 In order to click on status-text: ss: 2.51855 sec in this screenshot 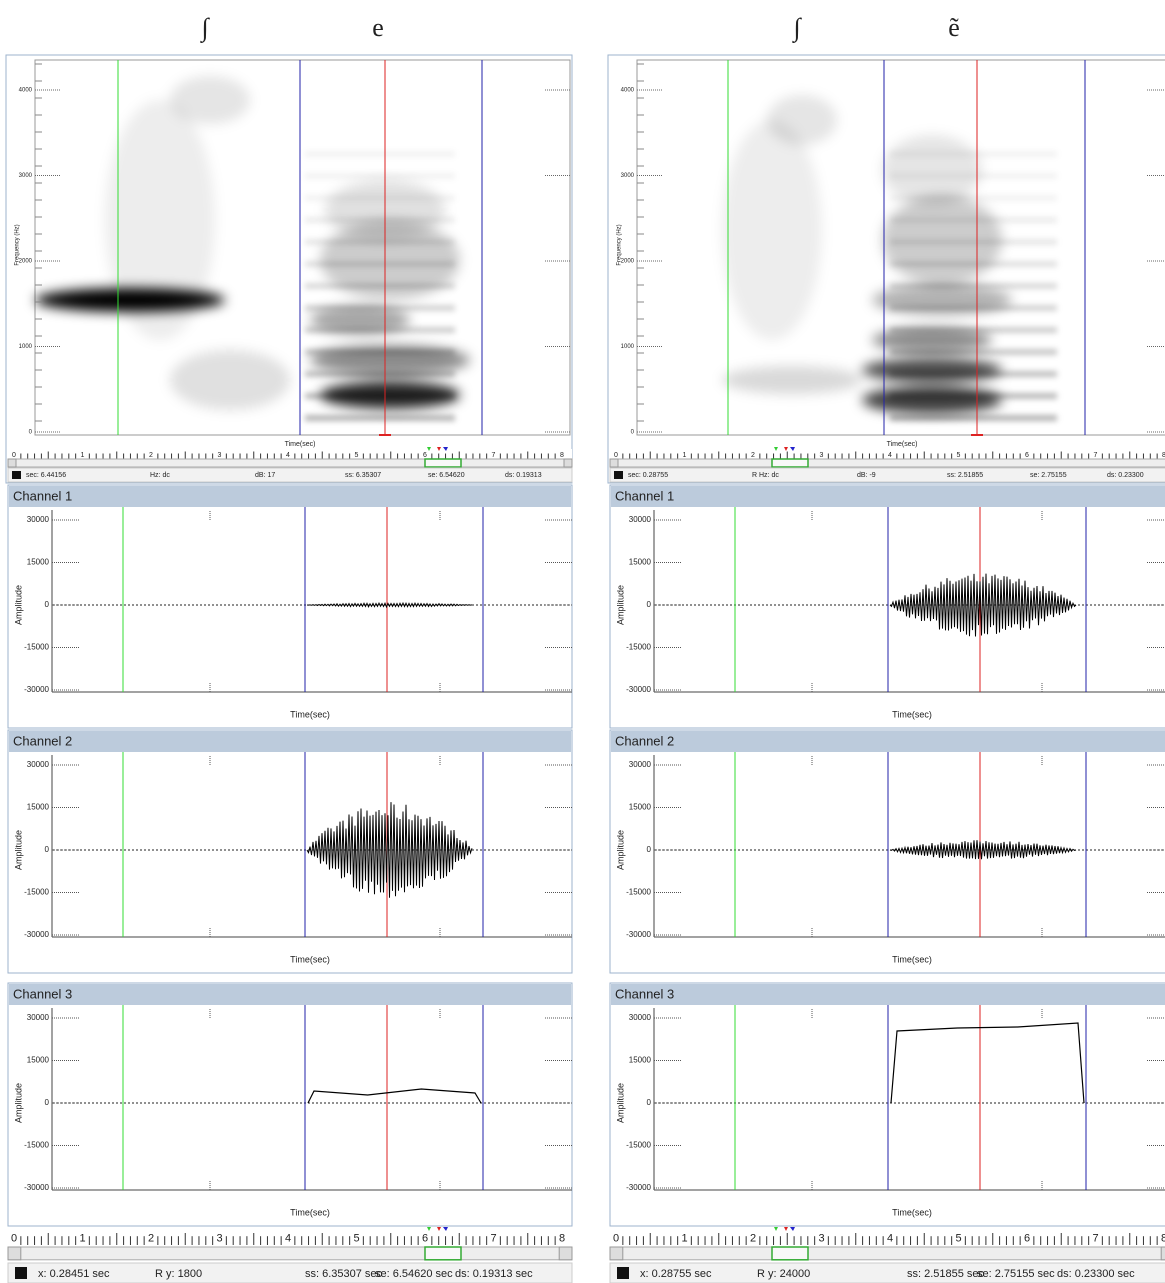, I will do `click(946, 1274)`.